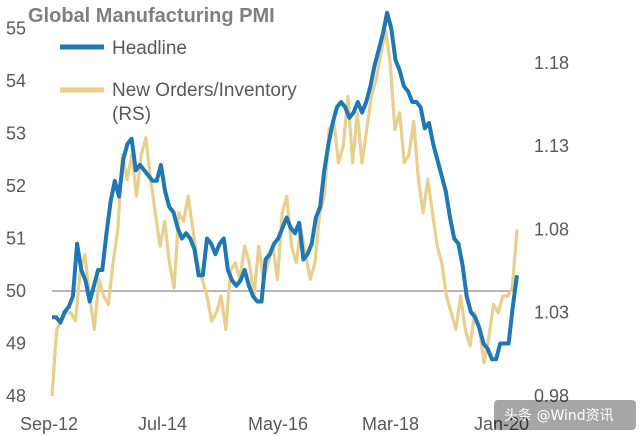 Image resolution: width=640 pixels, height=436 pixels. Describe the element at coordinates (162, 424) in the screenshot. I see `x-tick-label: Jul-14` at that location.